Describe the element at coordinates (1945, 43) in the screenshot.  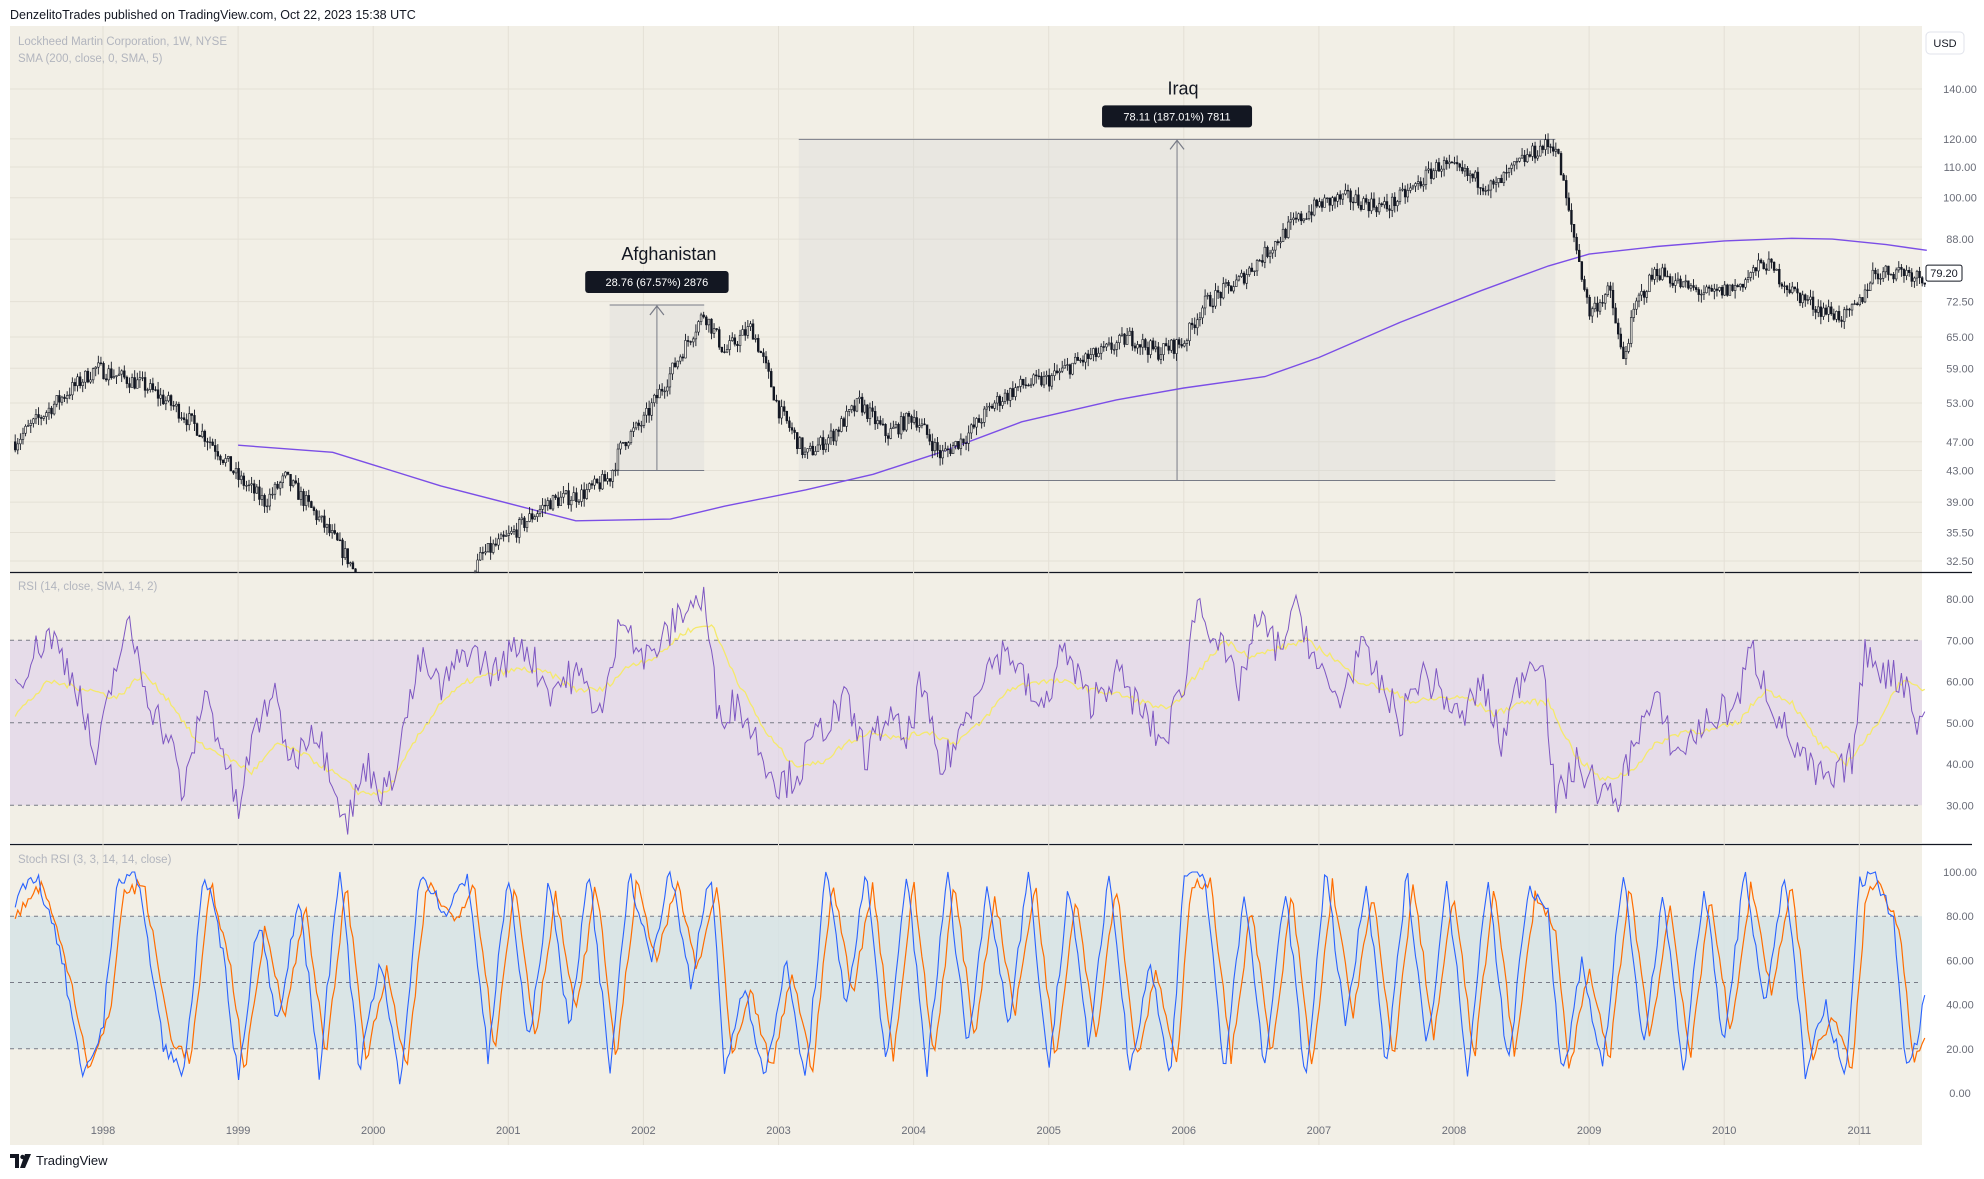
I see `currency-button: USD` at that location.